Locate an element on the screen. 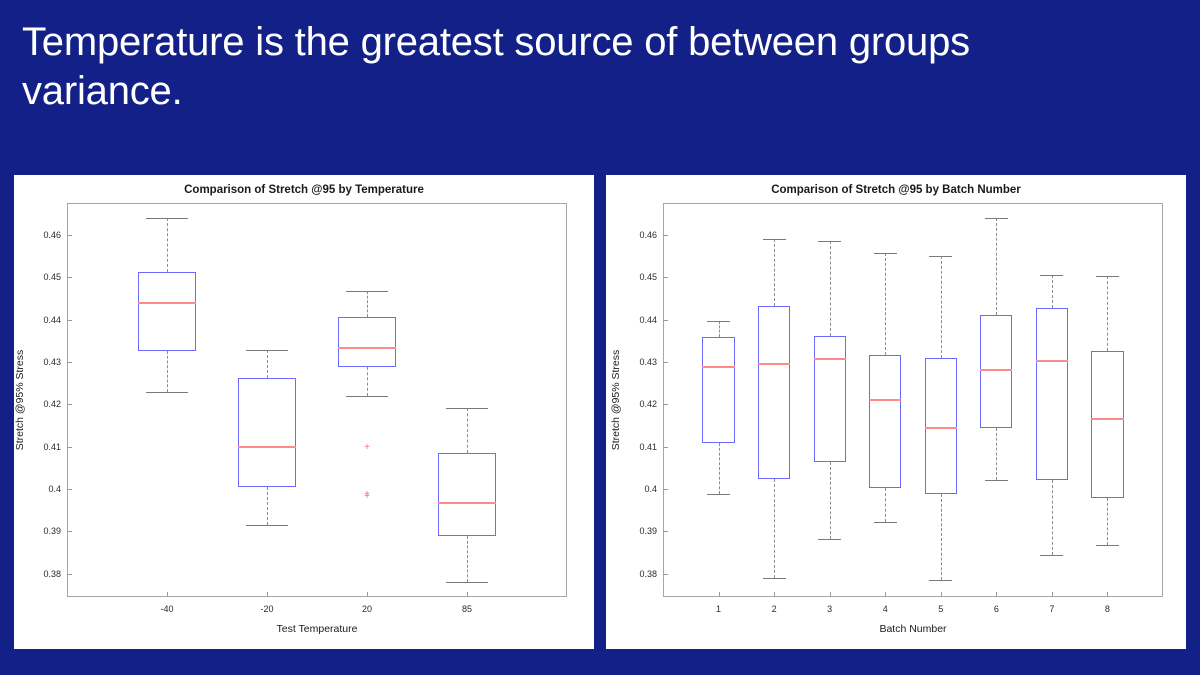  x-axis-tick-label: -20 is located at coordinates (267, 609).